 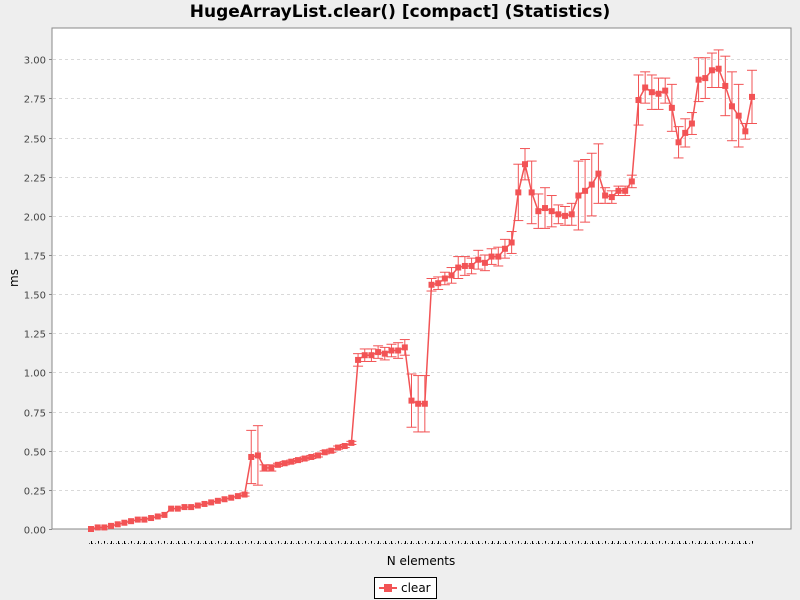 What do you see at coordinates (35, 335) in the screenshot?
I see `y-tick-label: 1.25` at bounding box center [35, 335].